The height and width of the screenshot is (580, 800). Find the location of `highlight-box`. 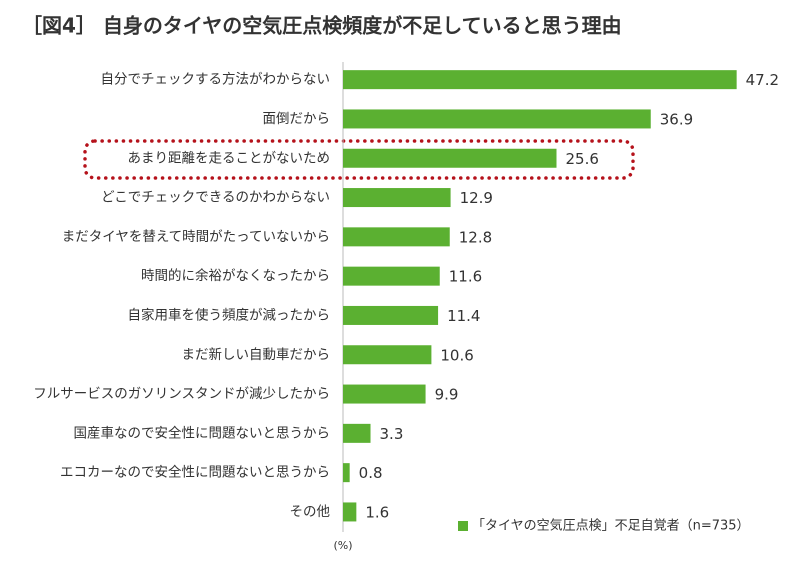

highlight-box is located at coordinates (359, 159).